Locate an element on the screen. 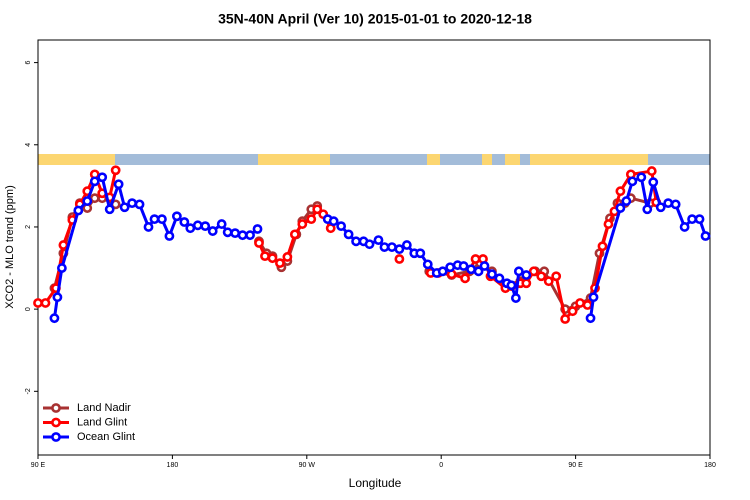  legend-label: Land Nadir is located at coordinates (104, 408).